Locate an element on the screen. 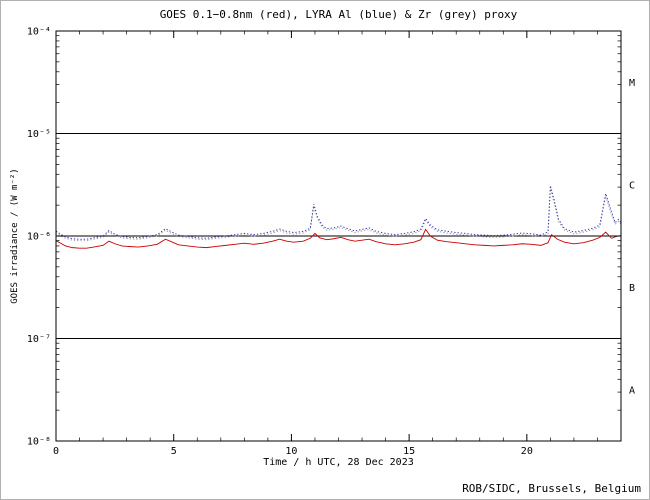 This screenshot has width=650, height=500. flare-class-label-a: A is located at coordinates (632, 390).